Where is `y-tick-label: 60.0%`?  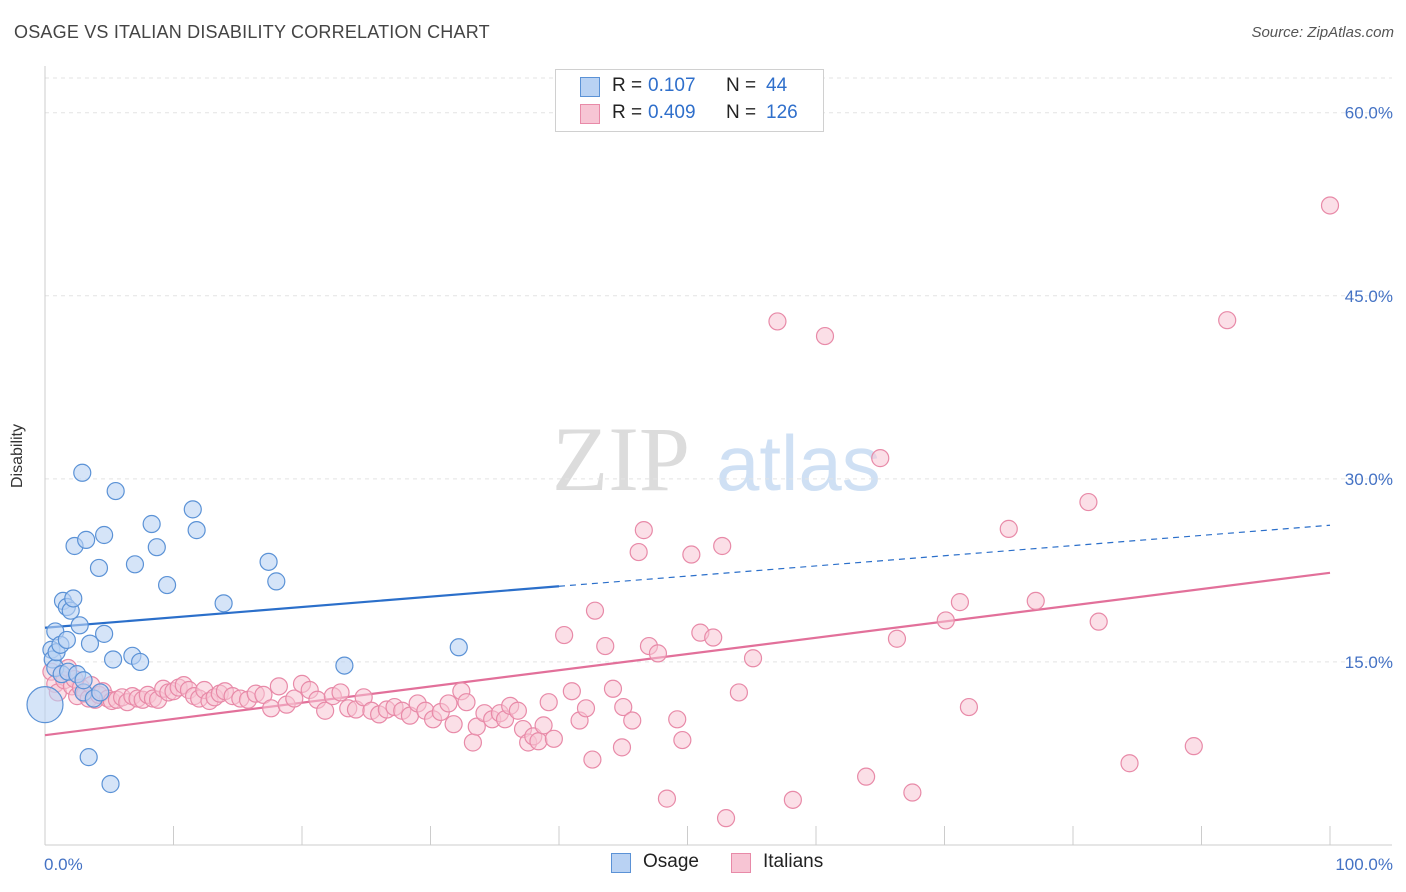 y-tick-label: 60.0% is located at coordinates (1369, 113).